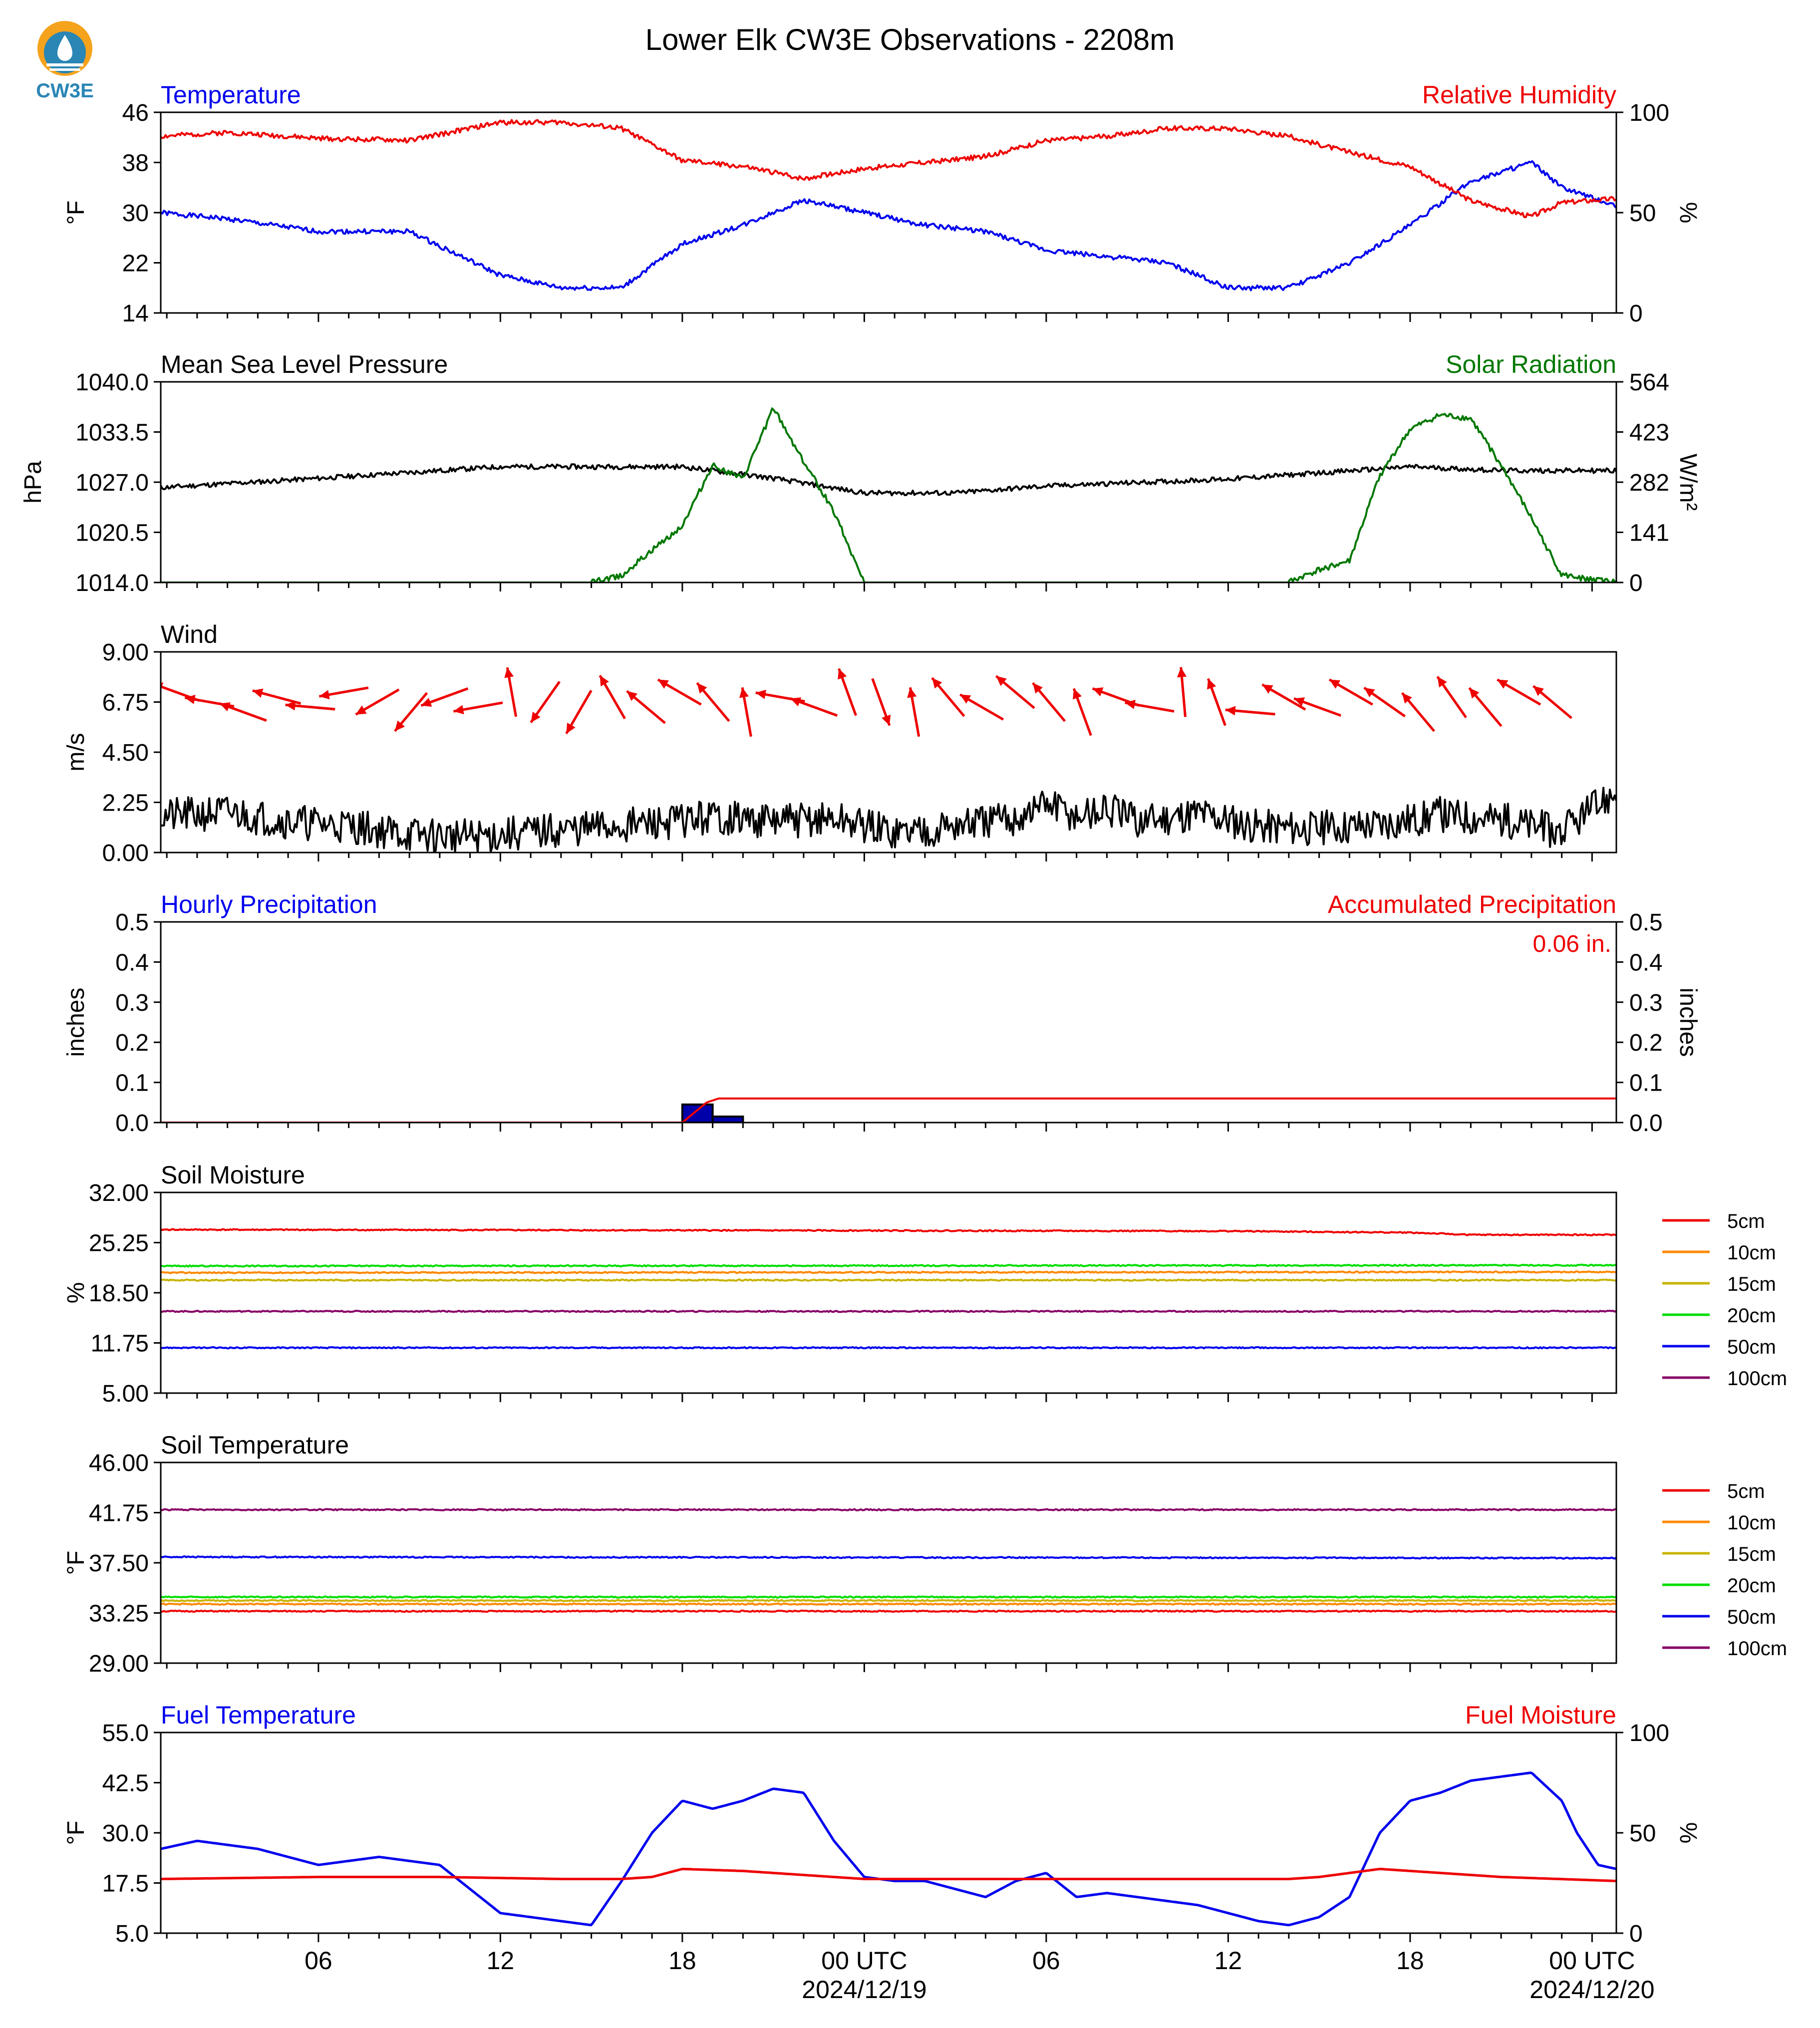 This screenshot has height=2028, width=1820. What do you see at coordinates (1649, 533) in the screenshot?
I see `y2-tick-label: 141` at bounding box center [1649, 533].